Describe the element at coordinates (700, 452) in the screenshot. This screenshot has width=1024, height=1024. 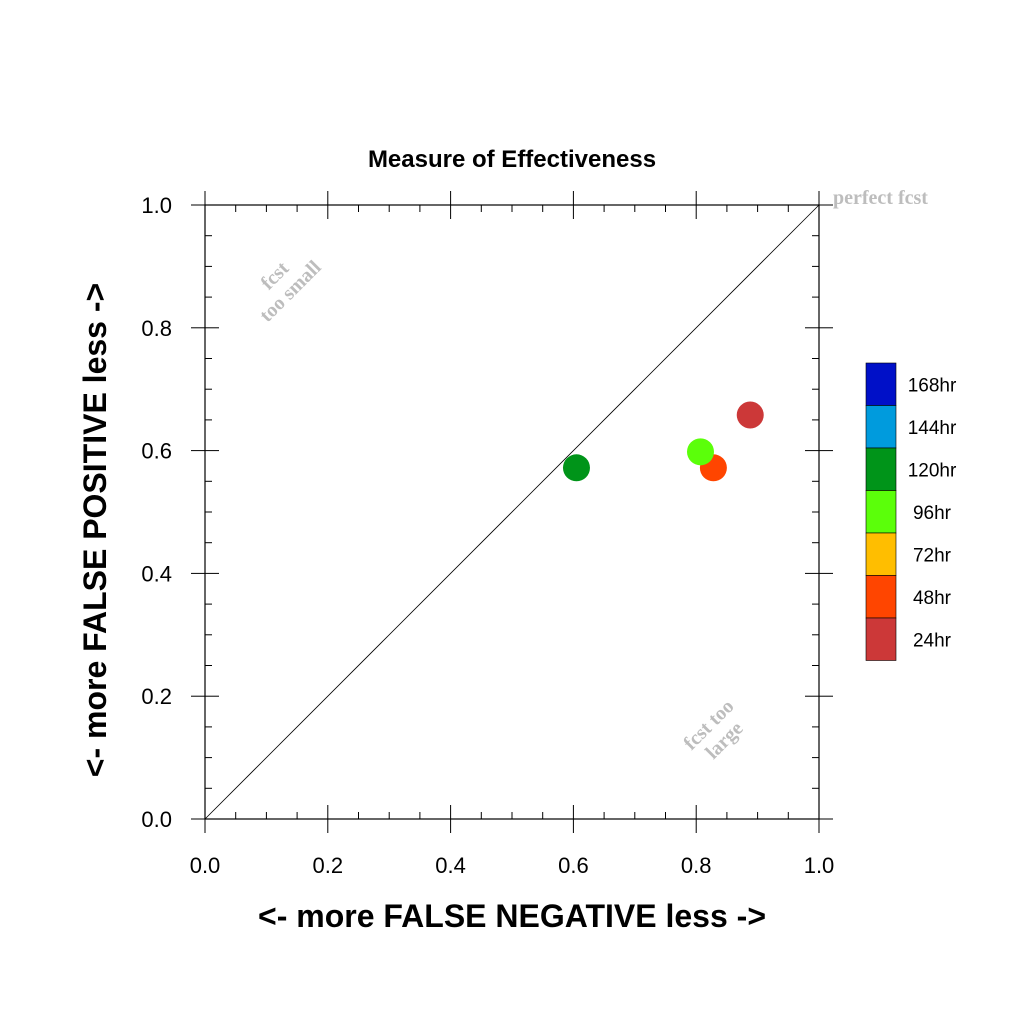
I see `point-96hr` at that location.